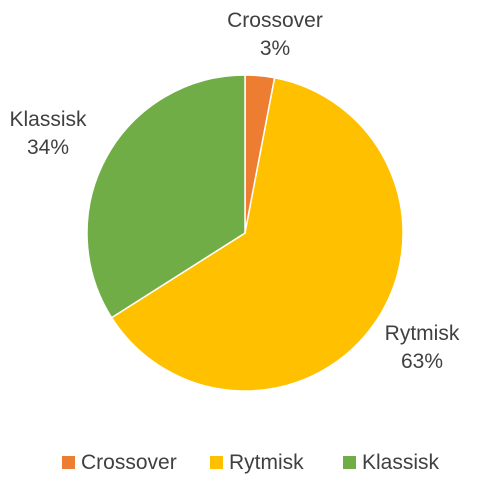 The height and width of the screenshot is (483, 477). I want to click on legend-swatch-rytmisk, so click(216, 462).